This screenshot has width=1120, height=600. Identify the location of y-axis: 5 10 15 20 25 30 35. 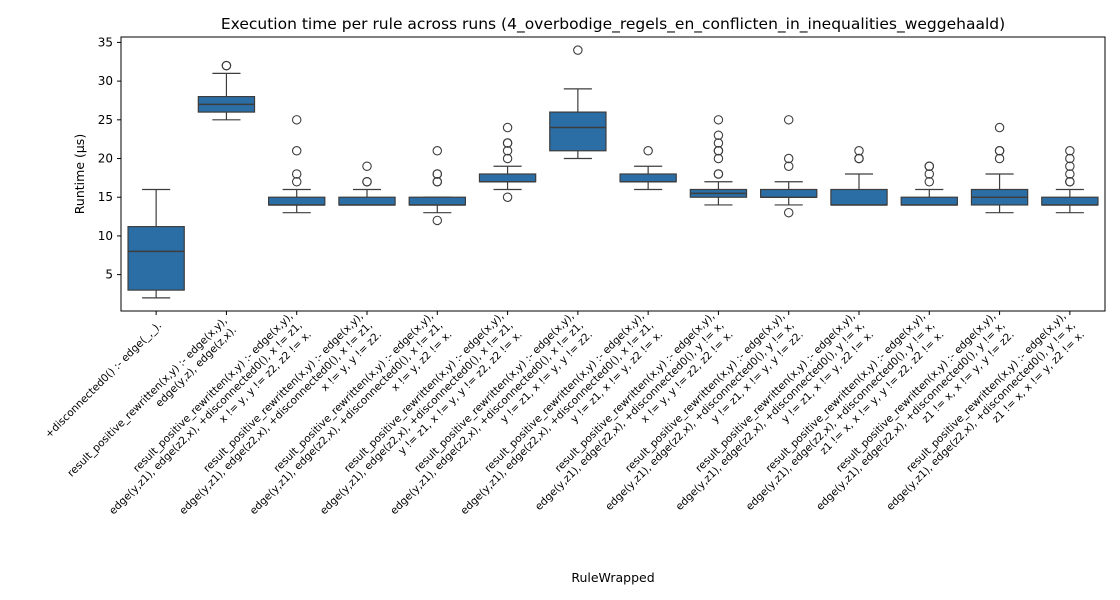
(109, 158).